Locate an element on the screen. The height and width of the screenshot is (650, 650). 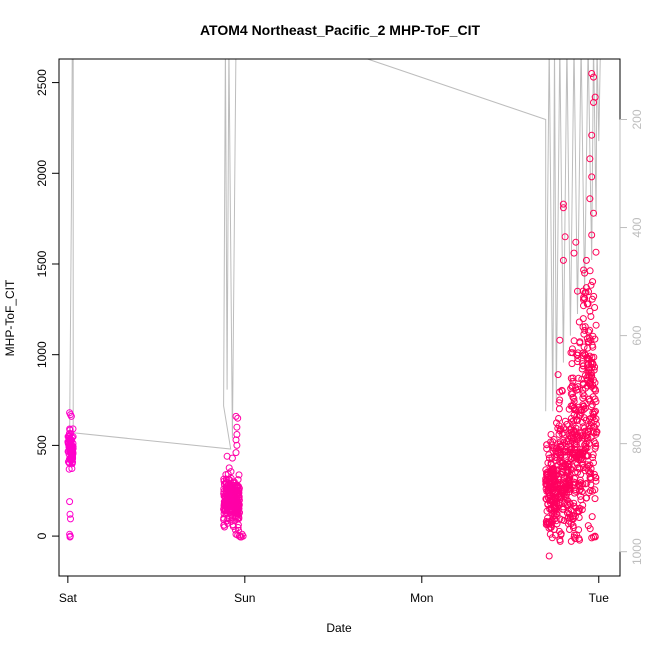
y-axis: 0 500 1000 1500 2000 2500 is located at coordinates (47, 304).